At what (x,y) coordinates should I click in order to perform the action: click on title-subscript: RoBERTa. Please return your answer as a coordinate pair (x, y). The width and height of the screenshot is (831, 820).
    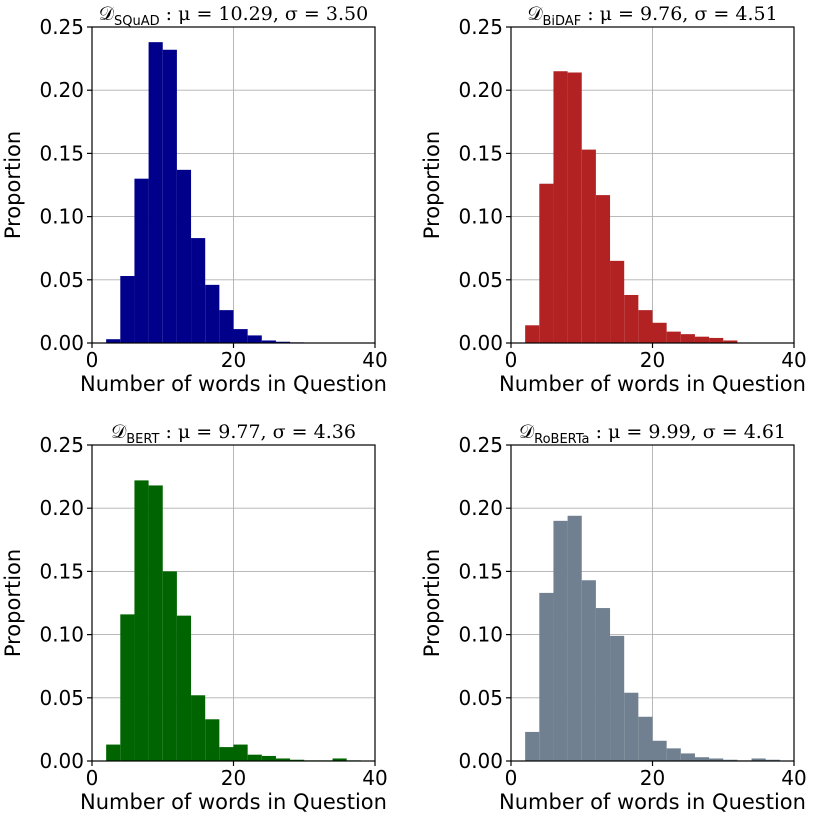
    Looking at the image, I should click on (561, 439).